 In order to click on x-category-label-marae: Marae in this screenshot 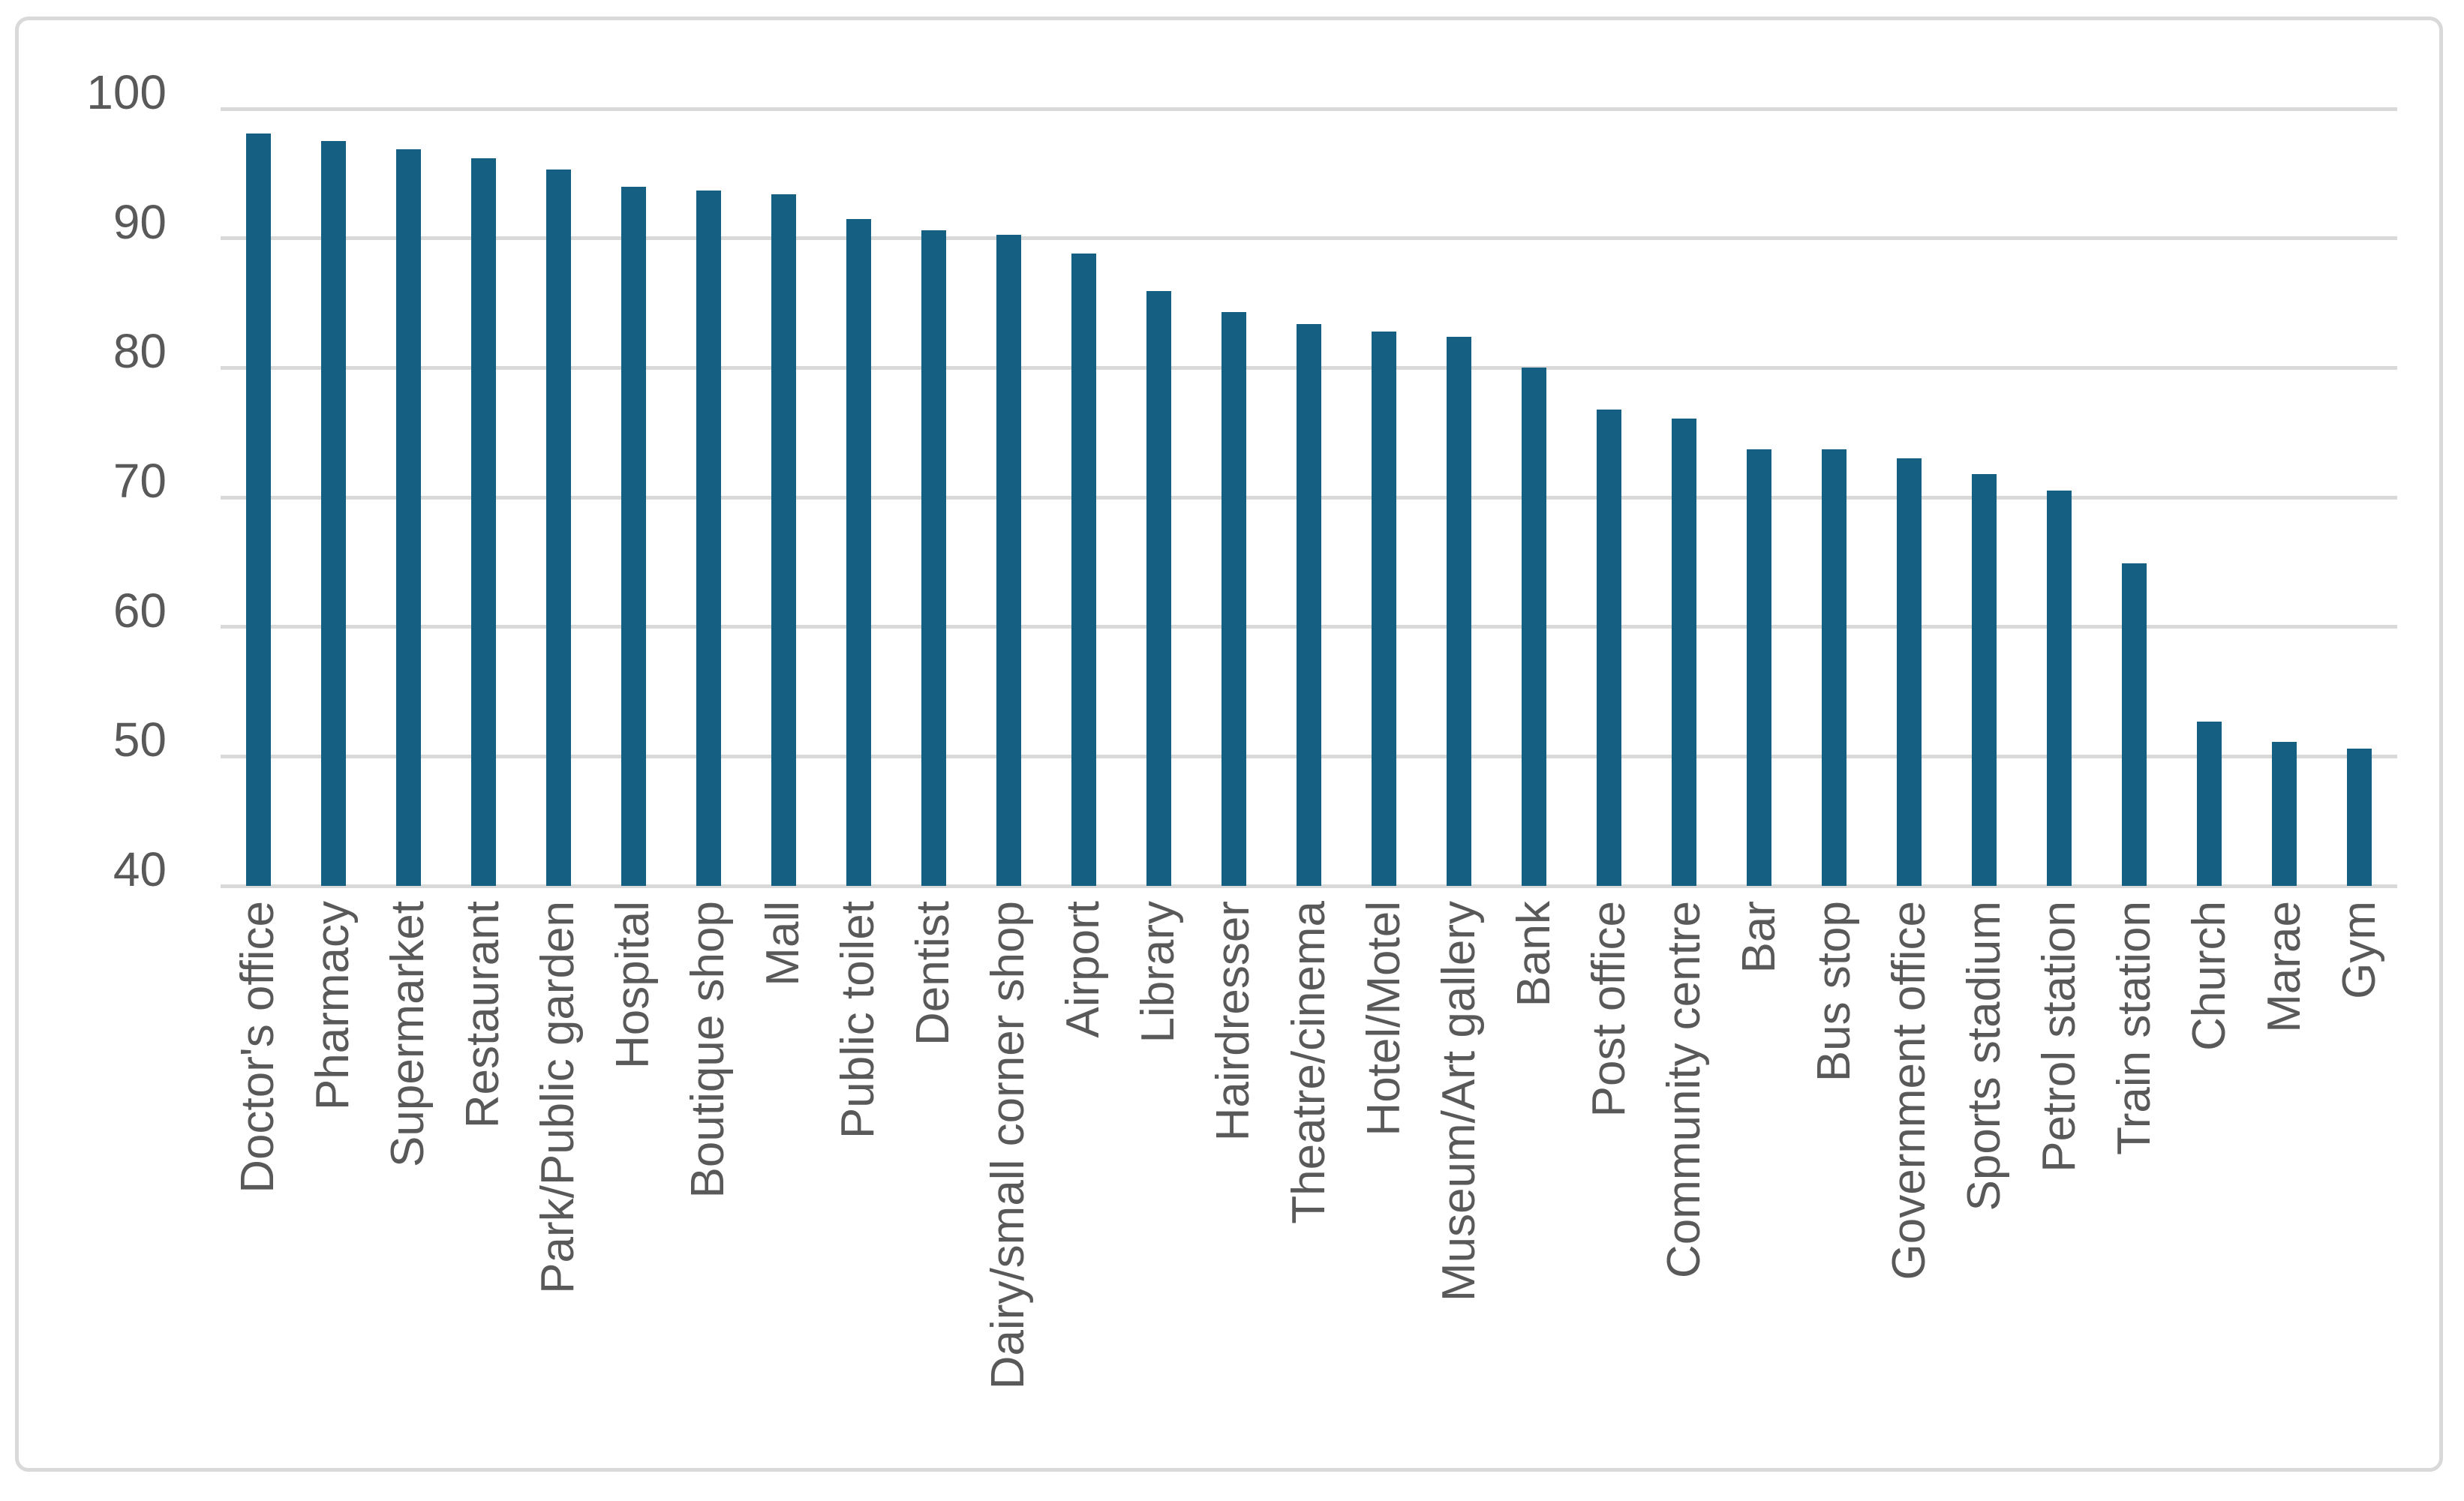, I will do `click(2284, 967)`.